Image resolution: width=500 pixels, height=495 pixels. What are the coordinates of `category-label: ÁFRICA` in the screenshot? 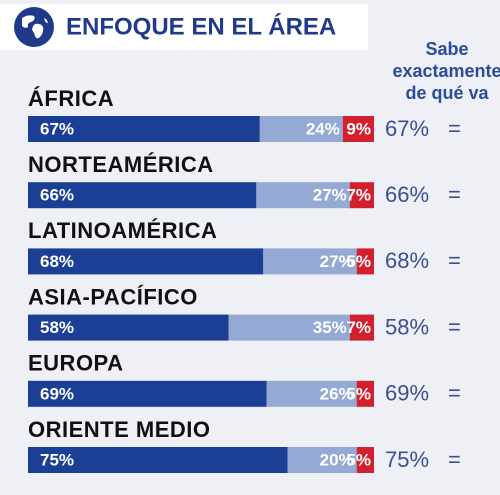 It's located at (71, 98).